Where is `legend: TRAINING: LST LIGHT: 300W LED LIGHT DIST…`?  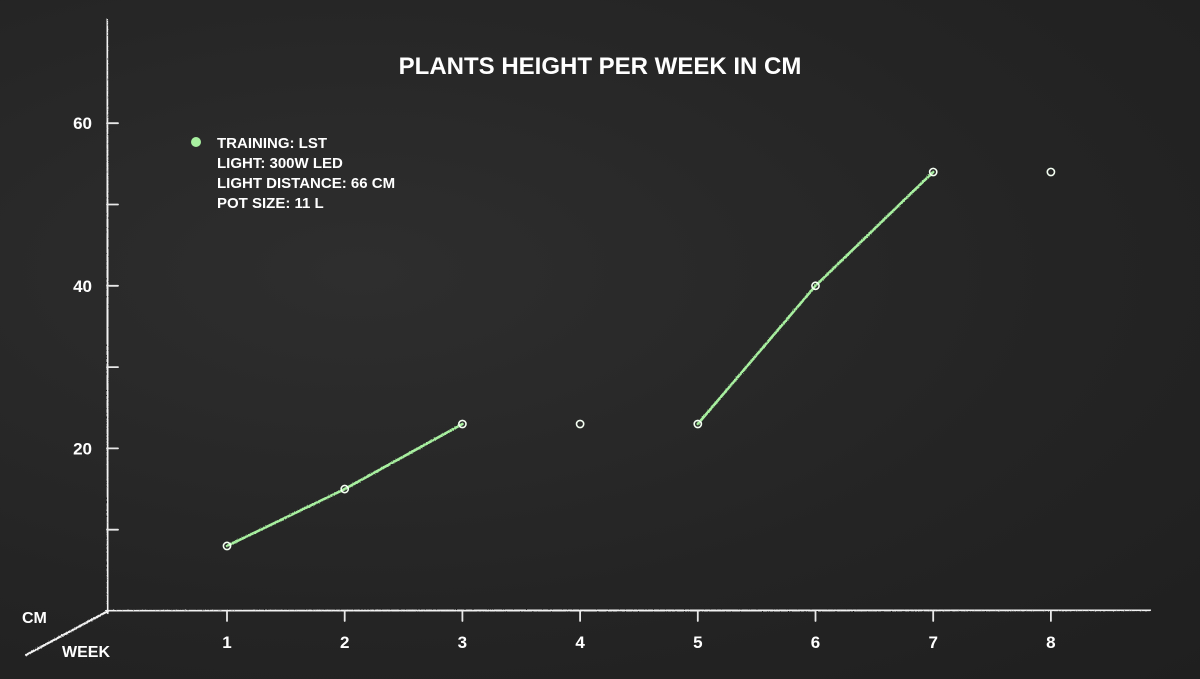
legend: TRAINING: LST LIGHT: 300W LED LIGHT DIST… is located at coordinates (293, 173).